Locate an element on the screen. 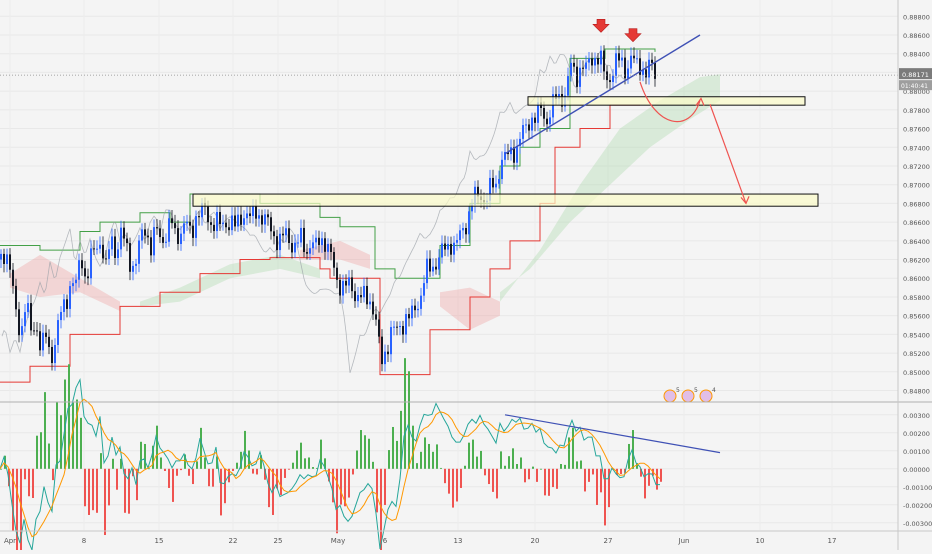 The image size is (932, 554). time-tick-label: 22 is located at coordinates (233, 541).